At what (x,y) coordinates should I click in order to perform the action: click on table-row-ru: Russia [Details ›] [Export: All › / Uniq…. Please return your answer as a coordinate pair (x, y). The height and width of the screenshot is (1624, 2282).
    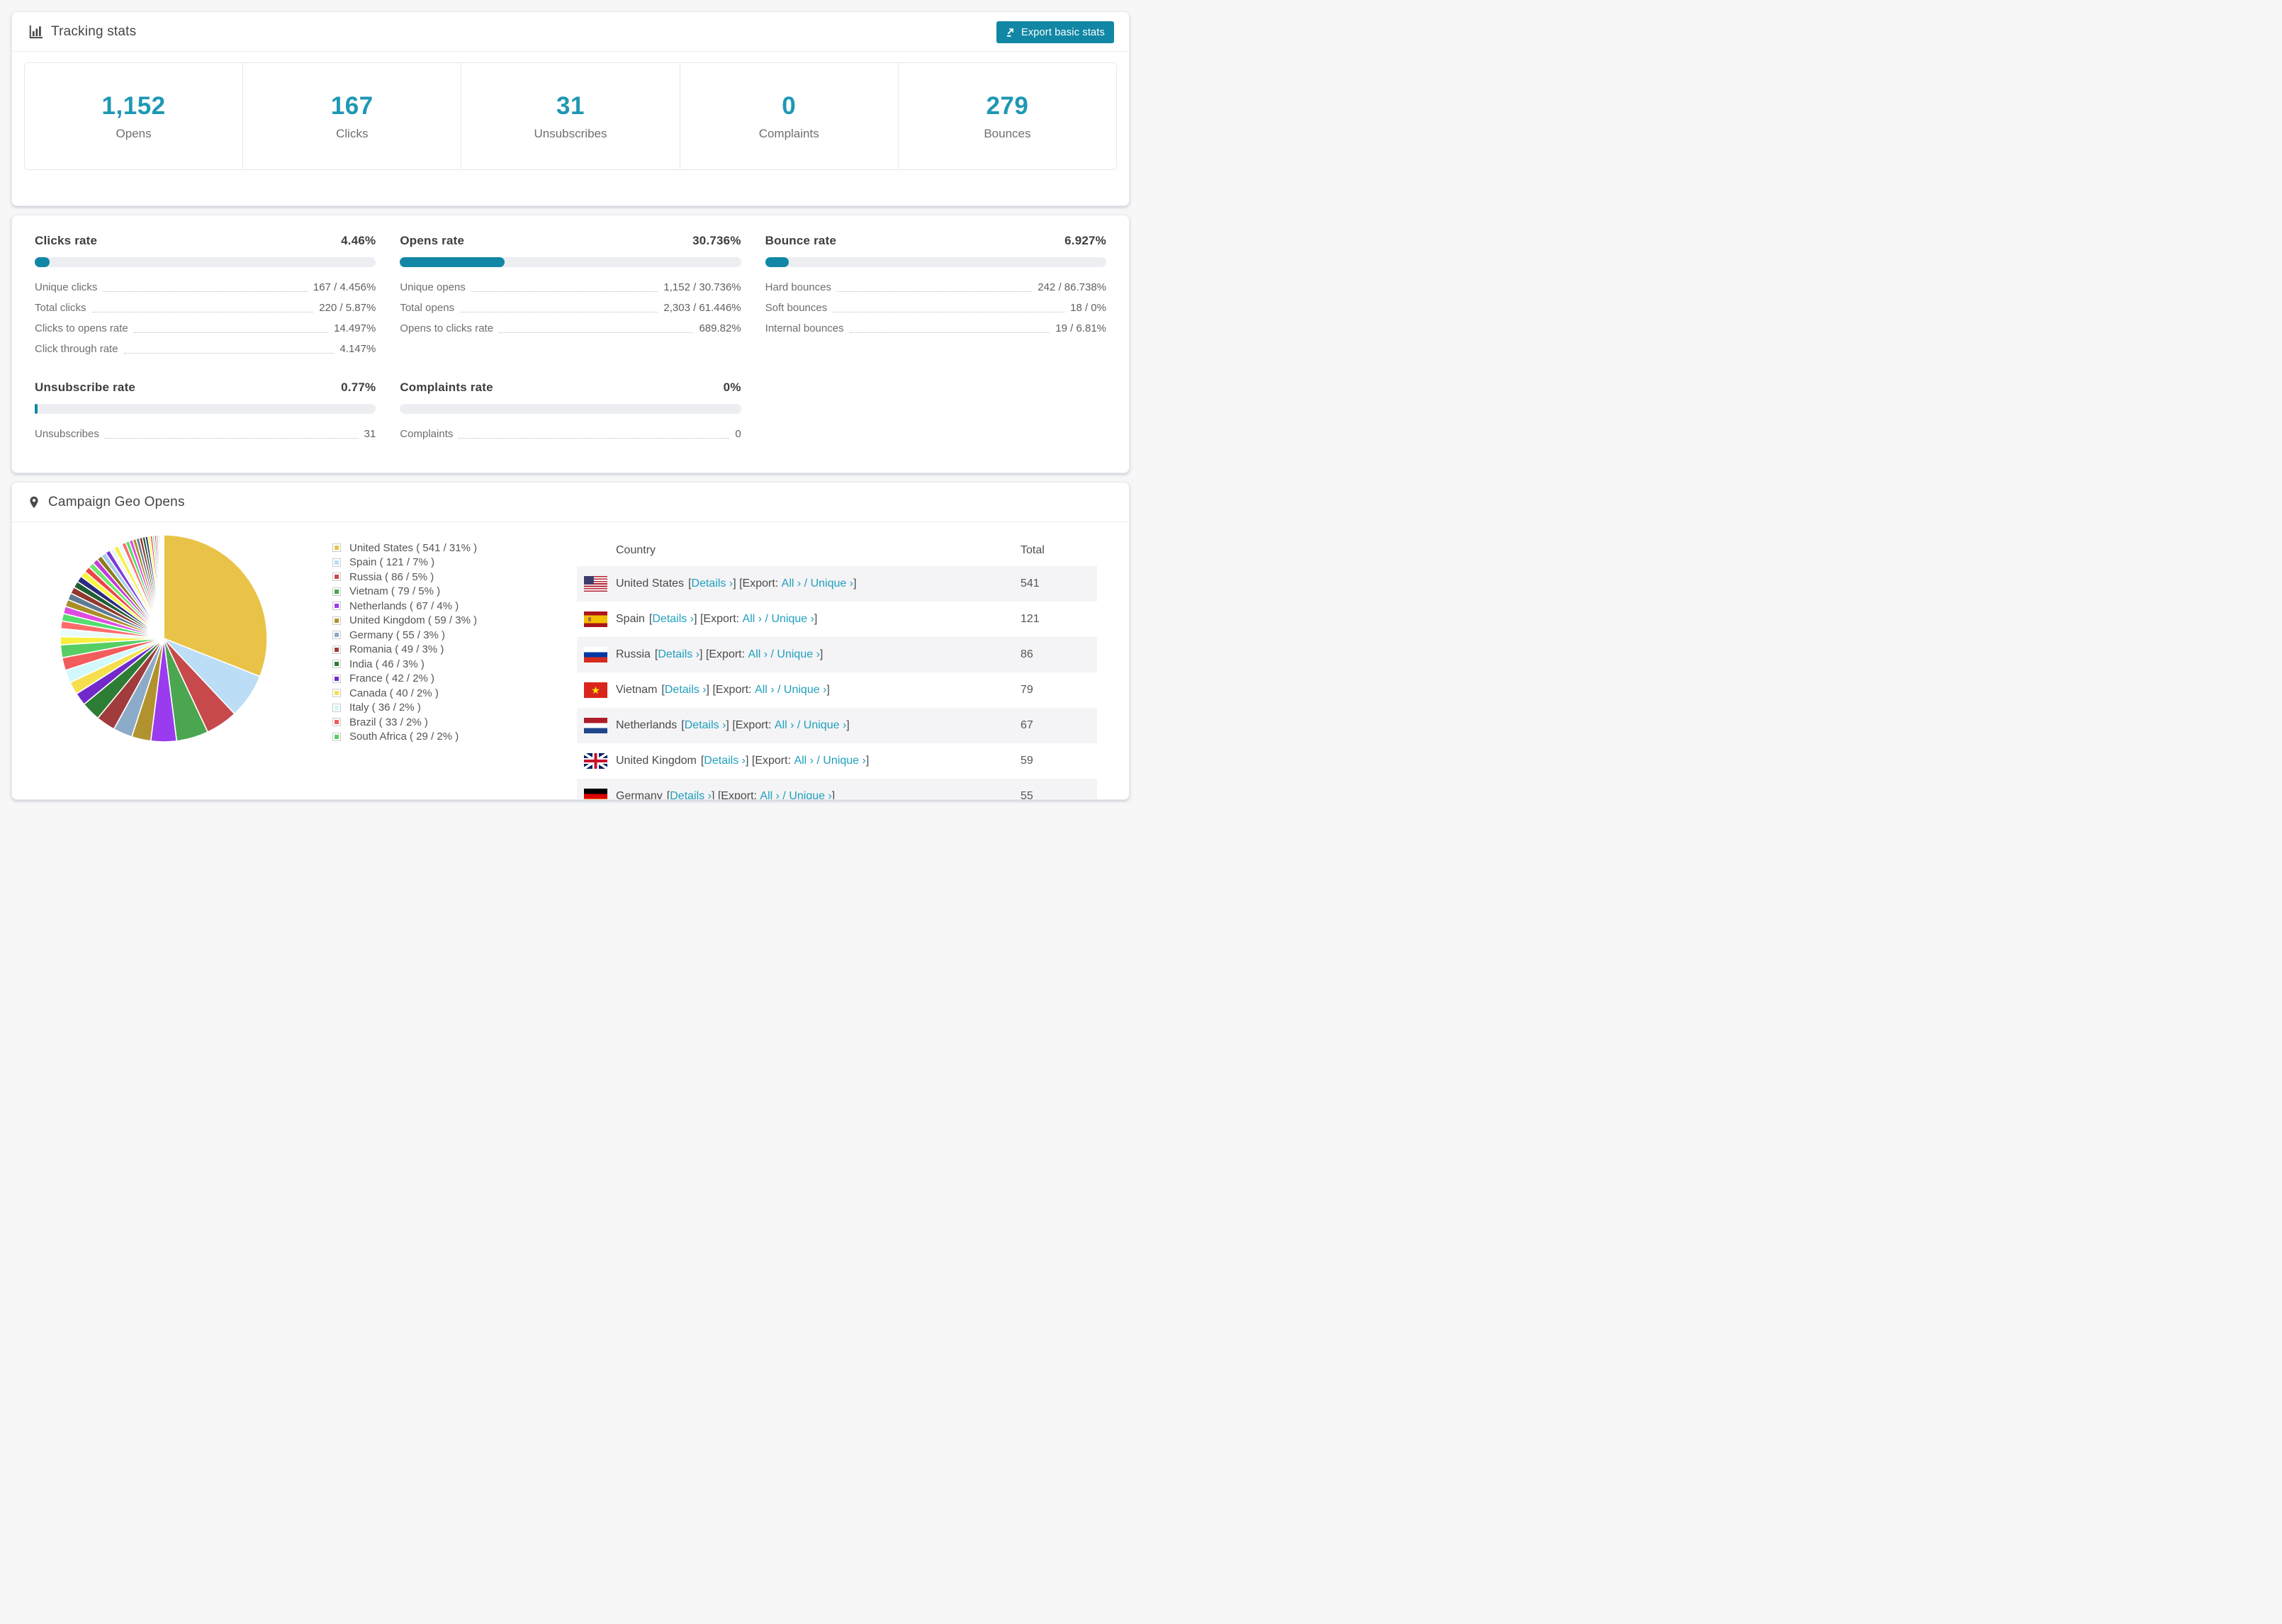
    Looking at the image, I should click on (837, 655).